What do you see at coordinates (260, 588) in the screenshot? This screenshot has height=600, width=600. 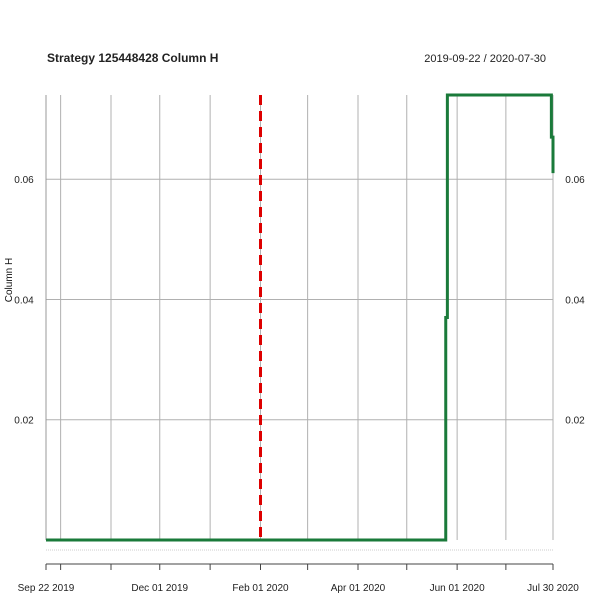 I see `x-tick-label: Feb 01 2020` at bounding box center [260, 588].